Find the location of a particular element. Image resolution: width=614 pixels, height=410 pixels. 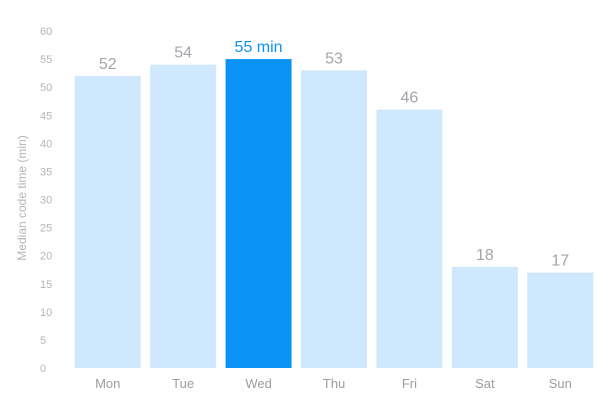

y-tick-label: 60 is located at coordinates (46, 32).